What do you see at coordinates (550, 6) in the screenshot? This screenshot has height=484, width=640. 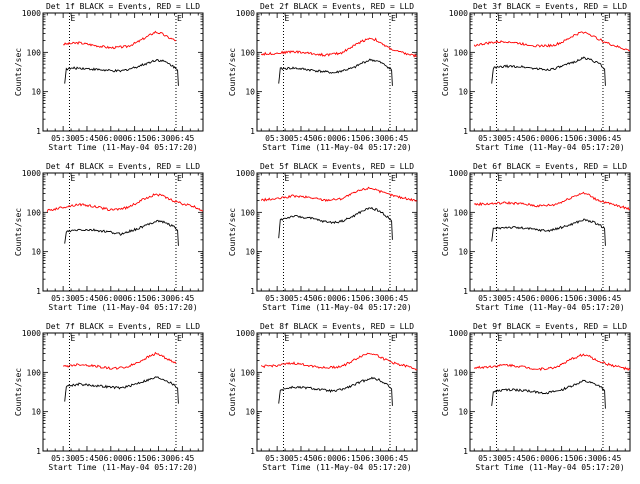 I see `chart-title: Det 3f BLACK = Events, RED = LLD` at bounding box center [550, 6].